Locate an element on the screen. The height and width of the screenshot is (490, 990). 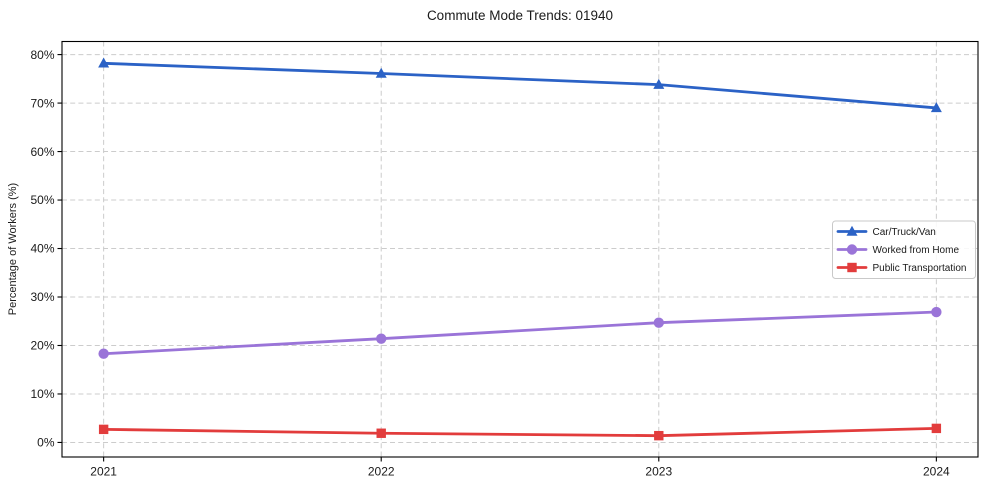
legend-box is located at coordinates (904, 249).